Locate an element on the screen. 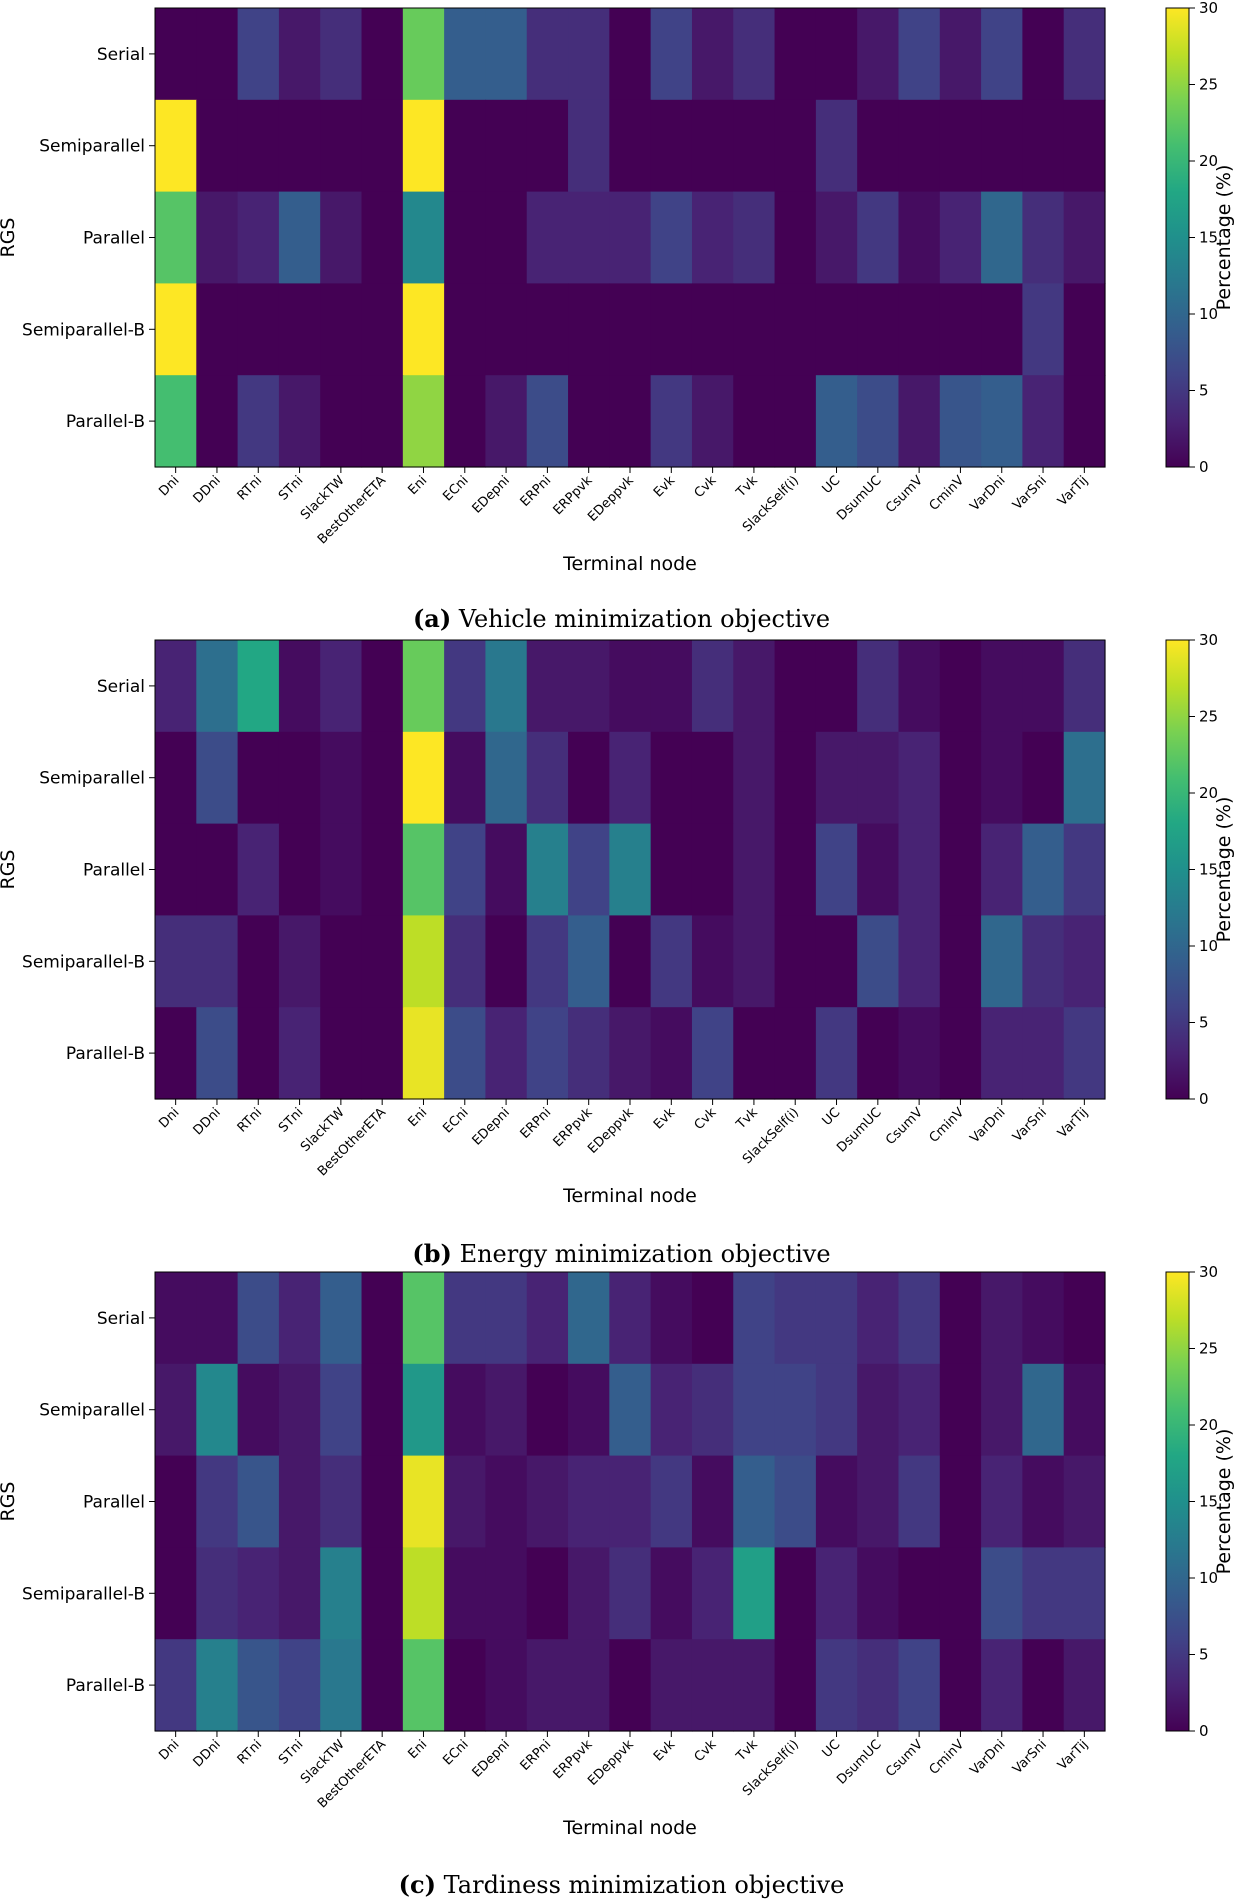  x-tick-label: Tvk is located at coordinates (747, 1751).